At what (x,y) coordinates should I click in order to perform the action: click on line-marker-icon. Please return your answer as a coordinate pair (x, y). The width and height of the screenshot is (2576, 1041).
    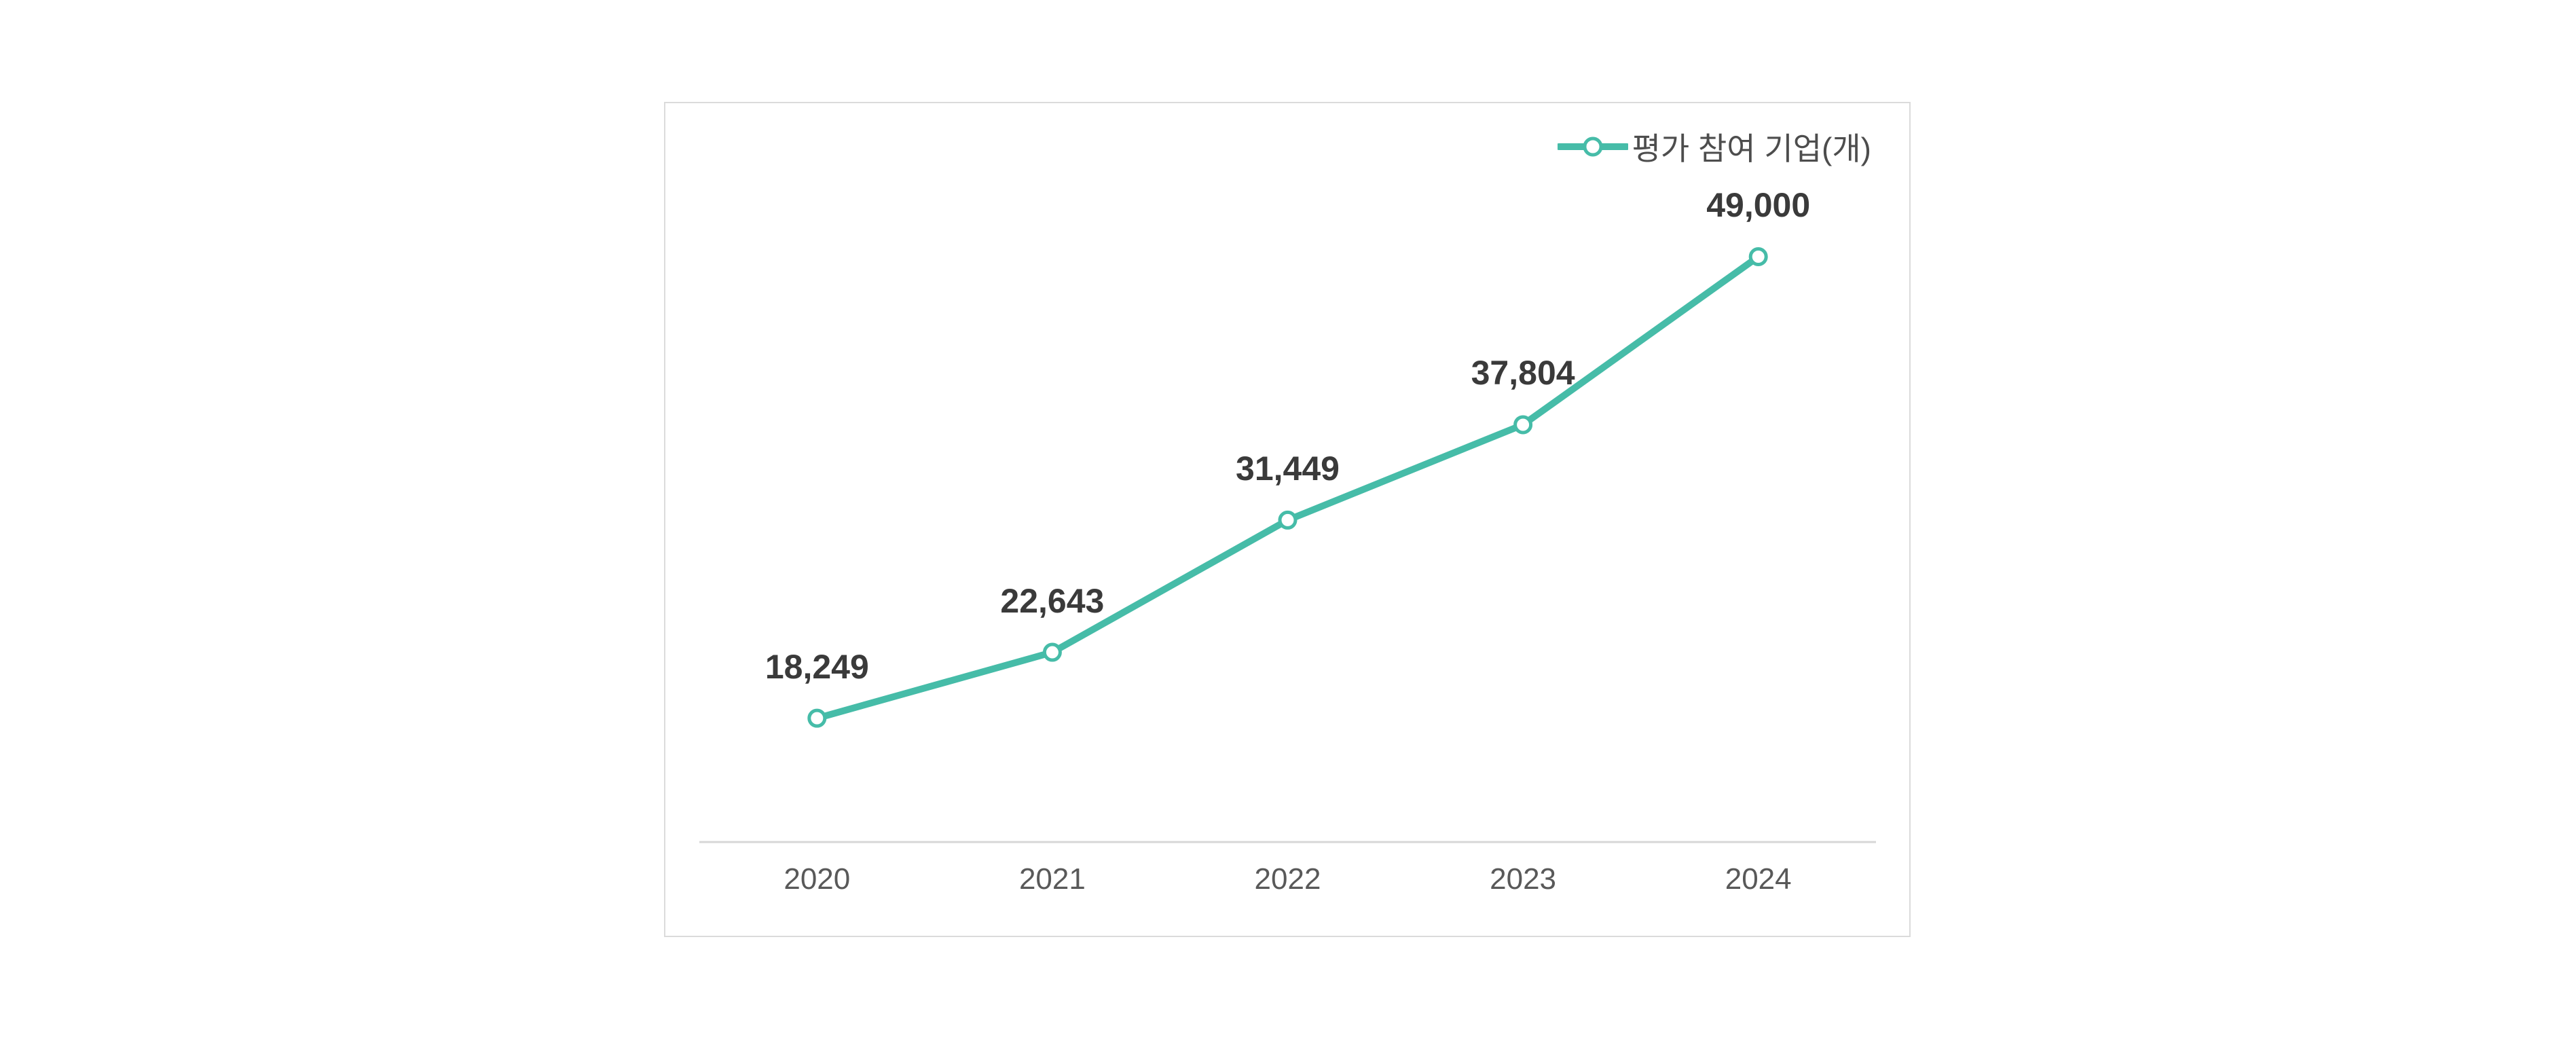
    Looking at the image, I should click on (1593, 146).